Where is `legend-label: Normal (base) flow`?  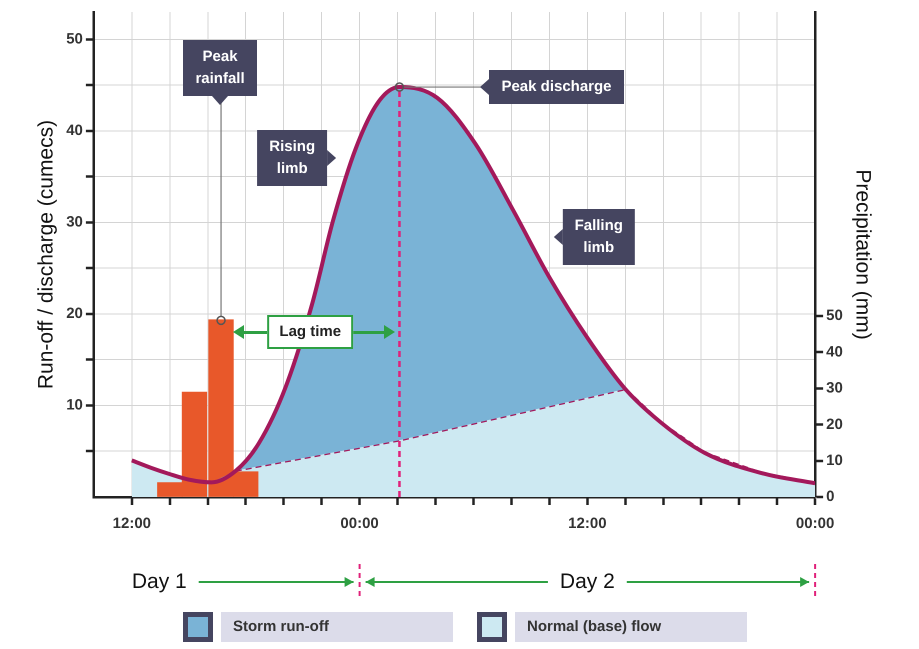 legend-label: Normal (base) flow is located at coordinates (631, 627).